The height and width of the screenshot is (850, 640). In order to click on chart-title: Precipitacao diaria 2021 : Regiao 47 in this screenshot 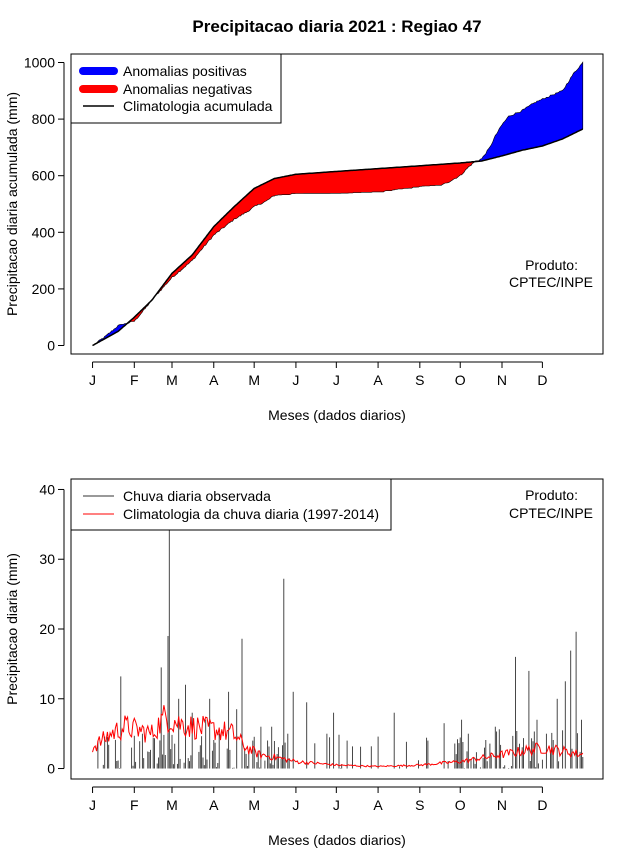, I will do `click(336, 26)`.